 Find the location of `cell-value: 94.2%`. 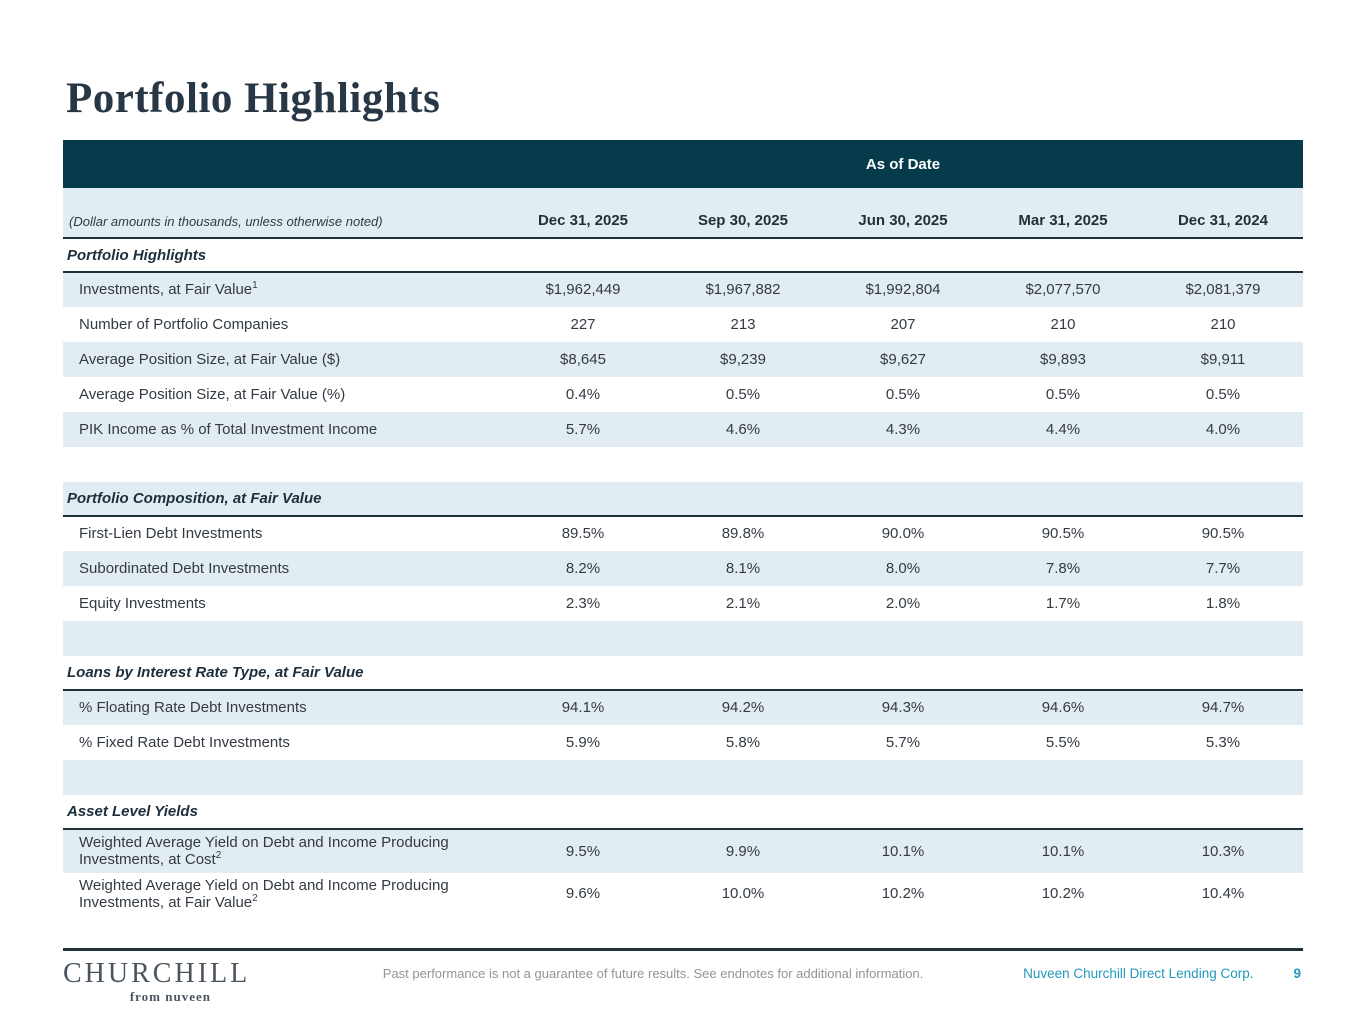

cell-value: 94.2% is located at coordinates (743, 708).